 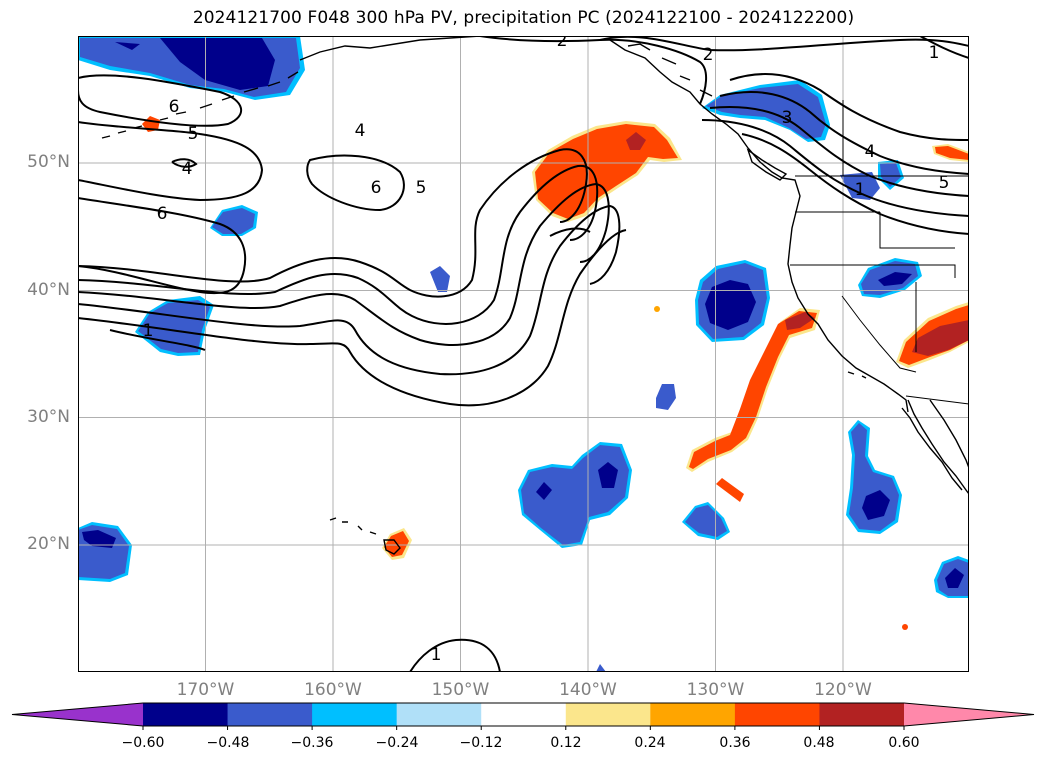 I want to click on longitude-label: 130°W, so click(x=715, y=690).